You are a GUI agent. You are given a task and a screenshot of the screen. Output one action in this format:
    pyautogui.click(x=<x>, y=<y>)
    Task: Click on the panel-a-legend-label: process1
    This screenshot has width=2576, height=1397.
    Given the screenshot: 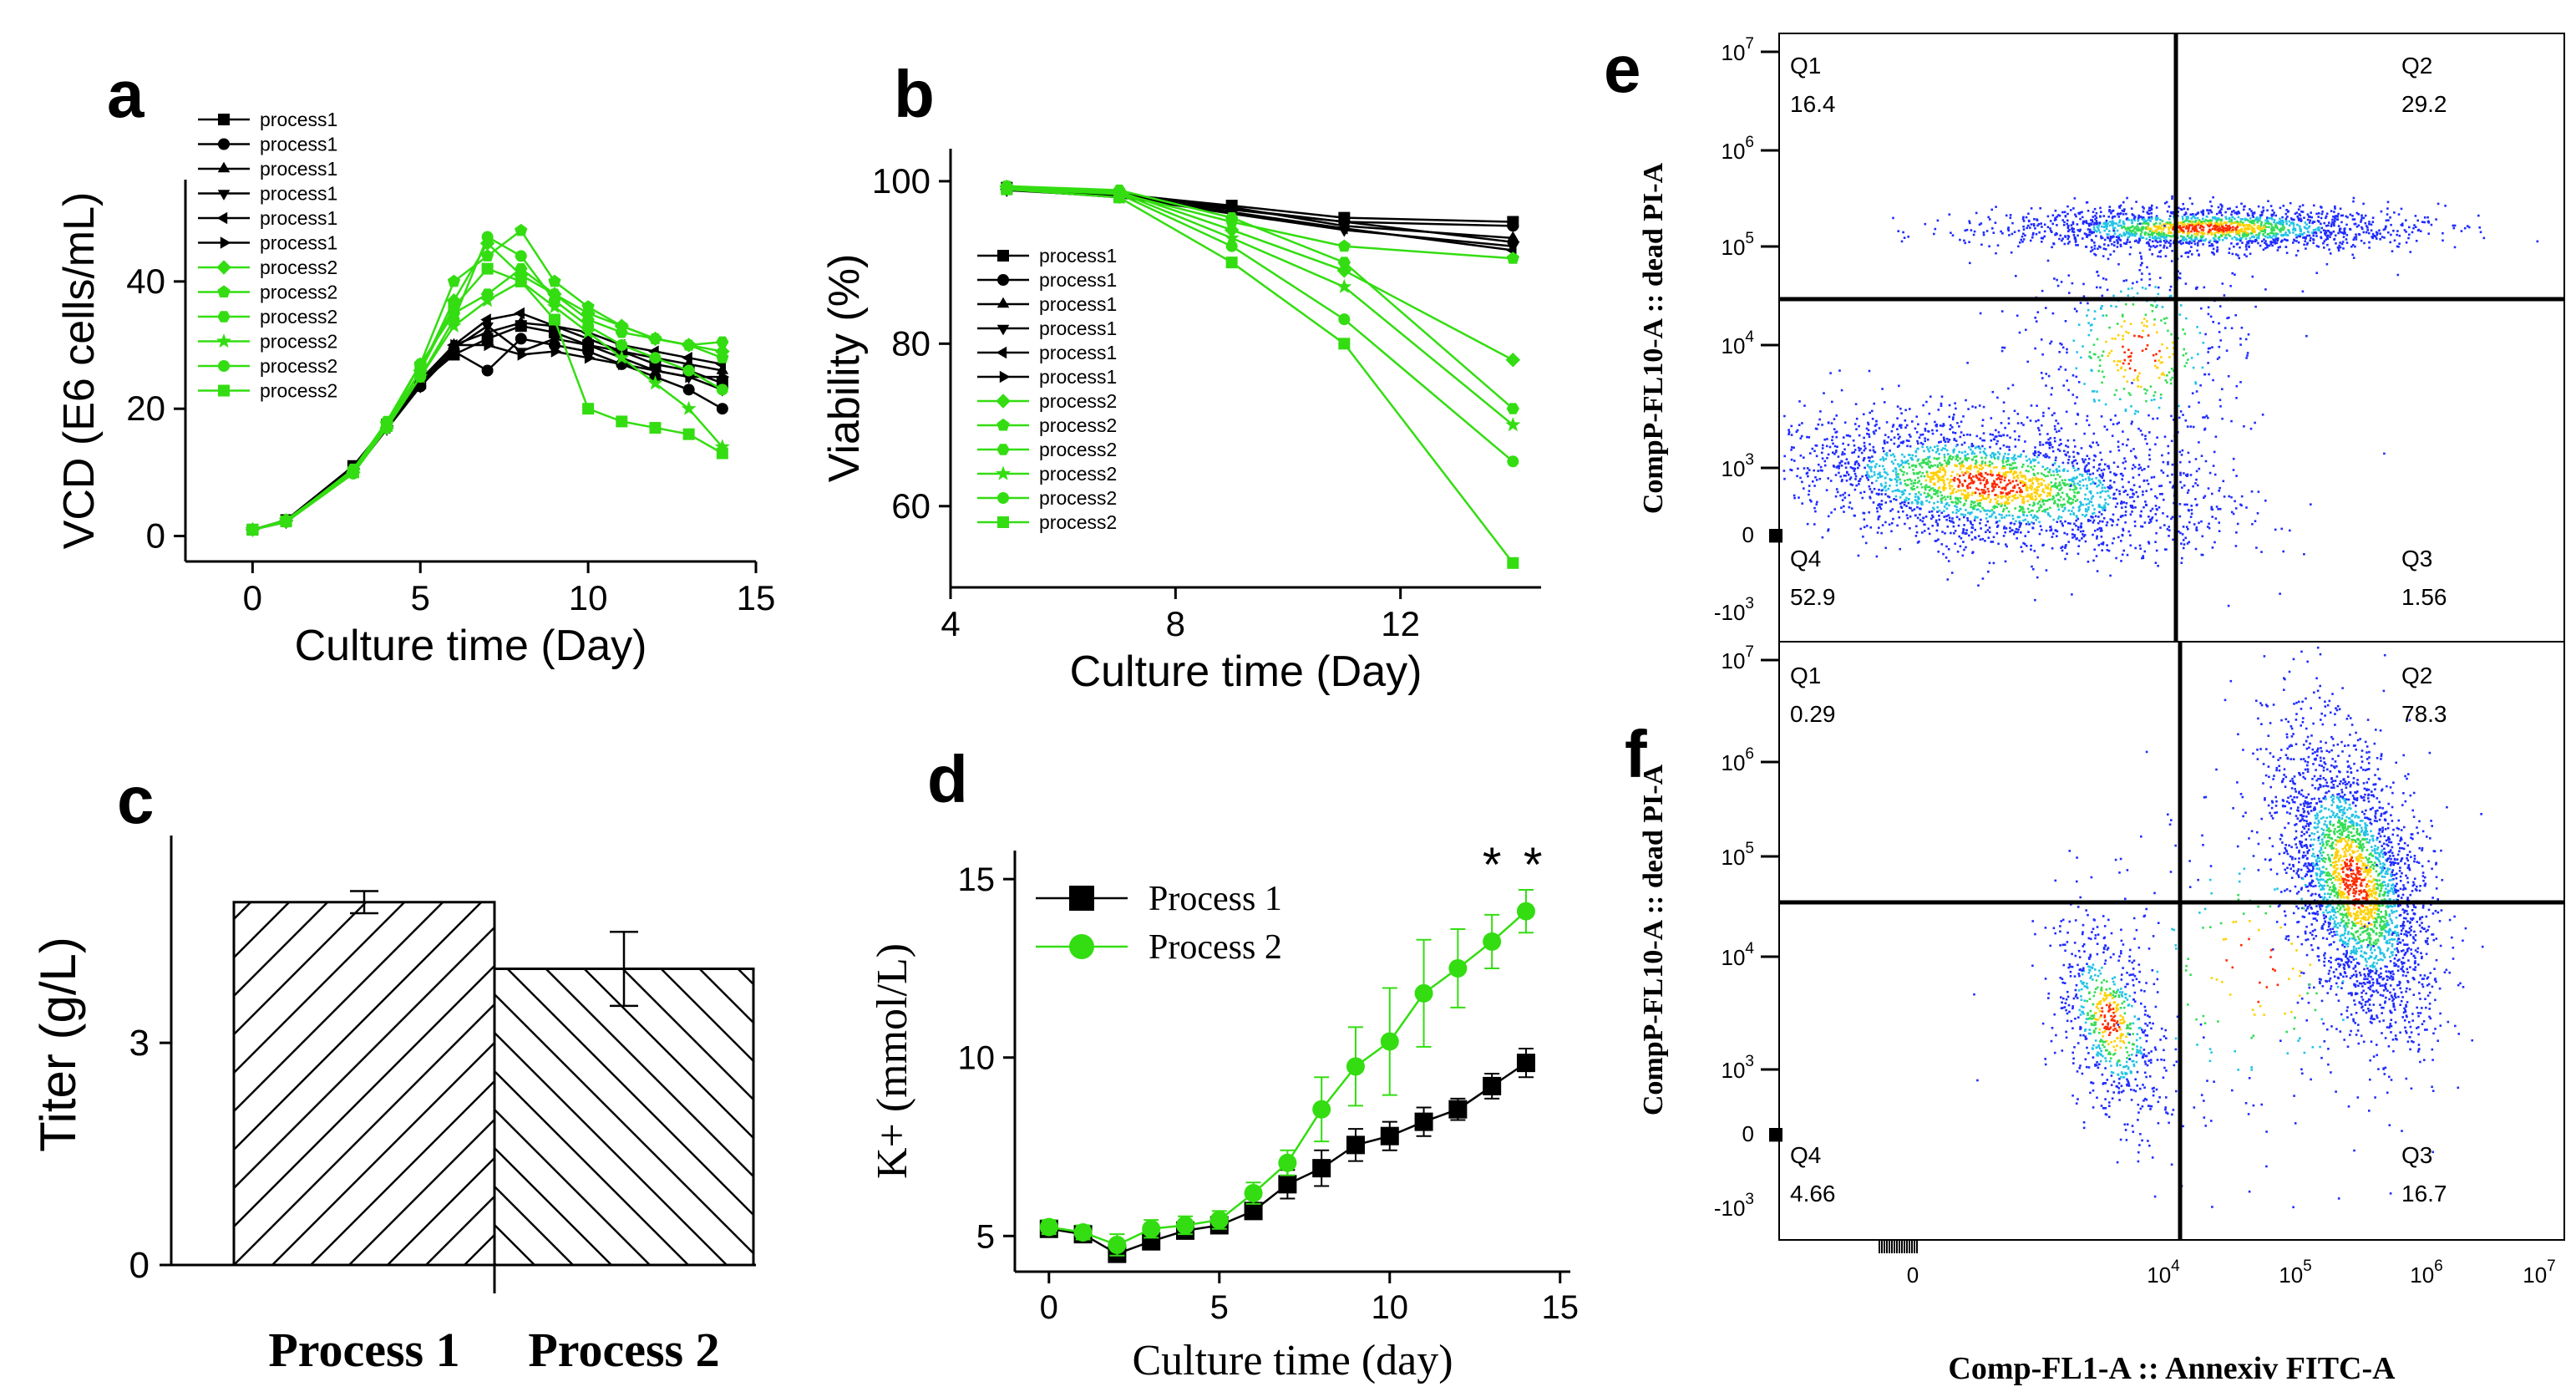 What is the action you would take?
    pyautogui.click(x=298, y=194)
    